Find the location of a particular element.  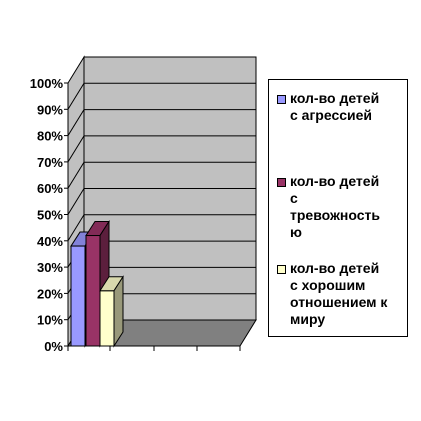

legend-swatch-good-attitude is located at coordinates (281, 269).